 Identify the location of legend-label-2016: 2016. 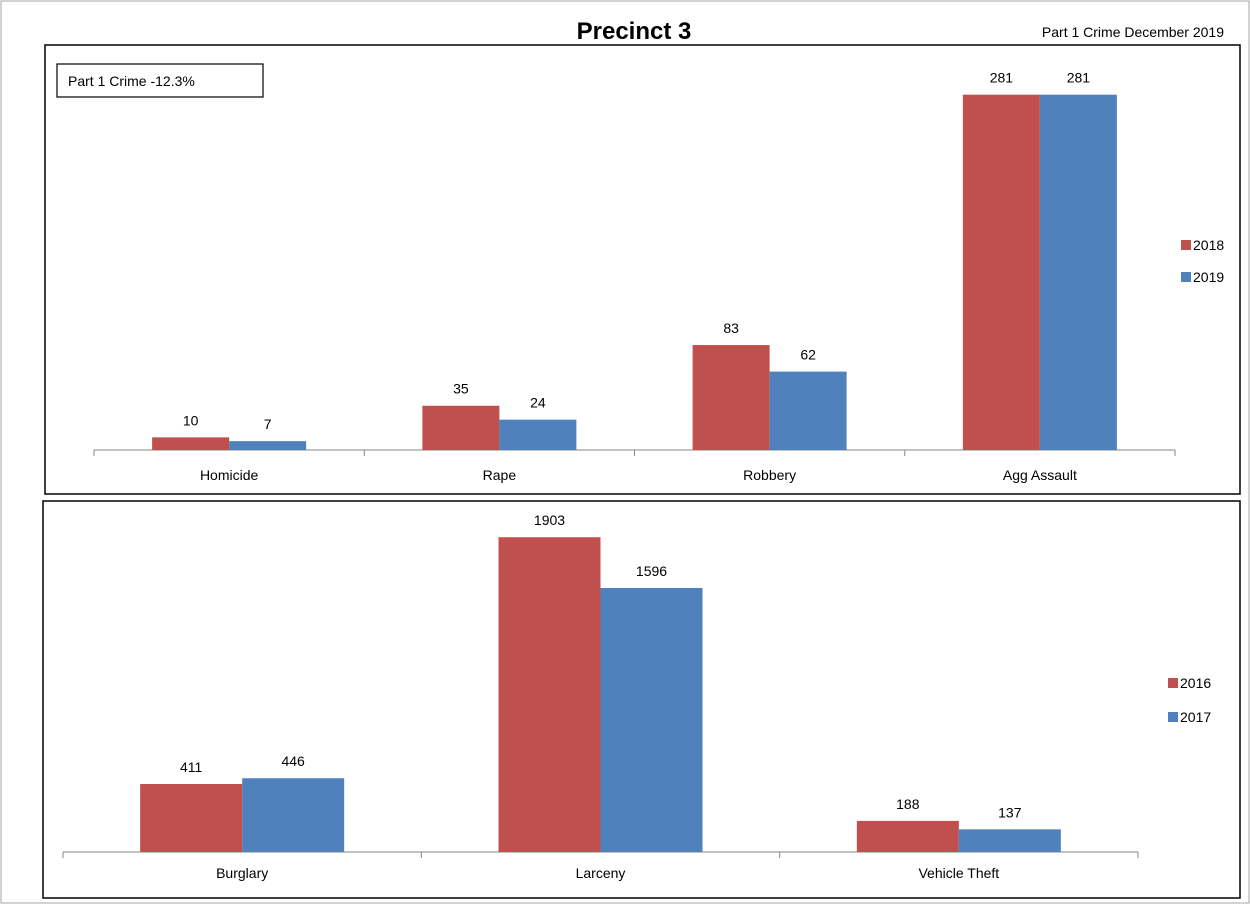
(1195, 683).